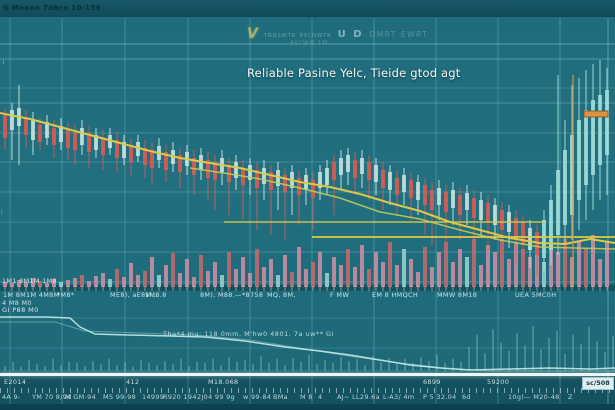 The image size is (615, 410). What do you see at coordinates (15, 382) in the screenshot?
I see `axis-label: E2014` at bounding box center [15, 382].